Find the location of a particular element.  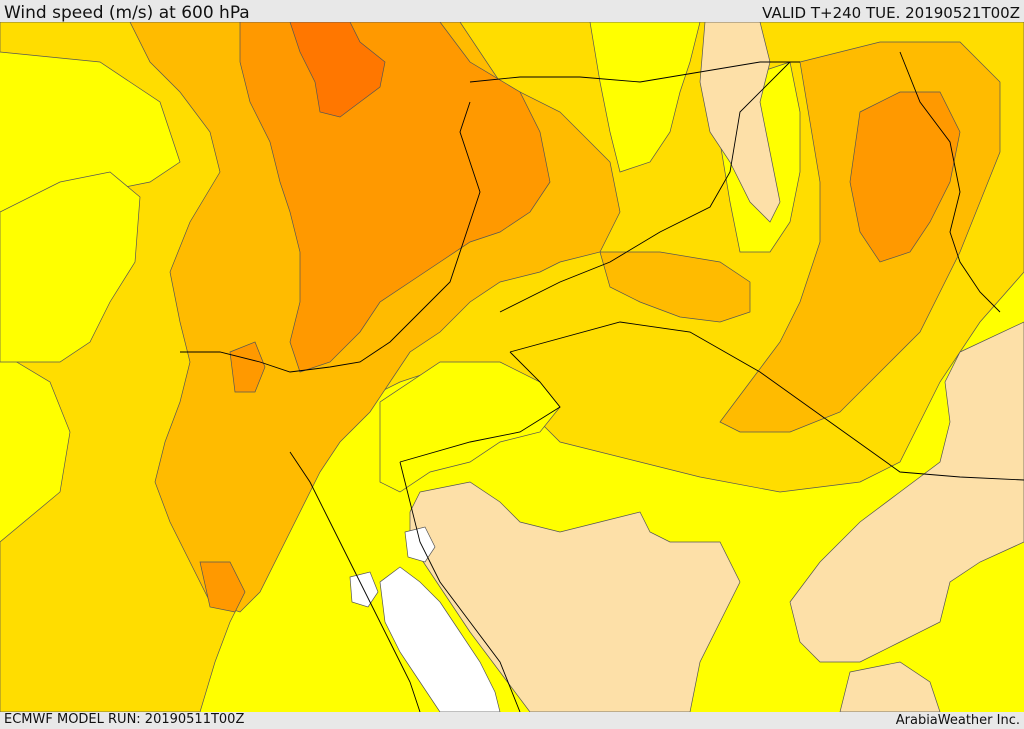

band-yellow-center is located at coordinates (470, 427).